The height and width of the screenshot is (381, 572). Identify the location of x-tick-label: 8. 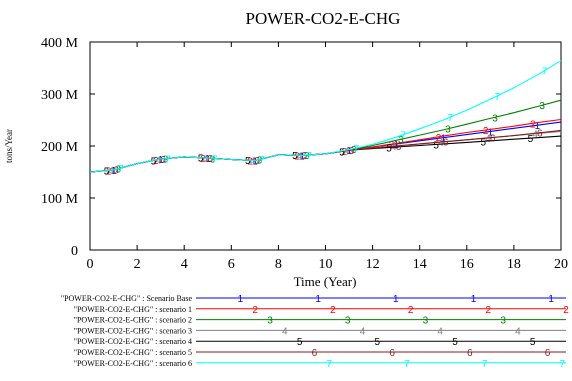
(278, 264).